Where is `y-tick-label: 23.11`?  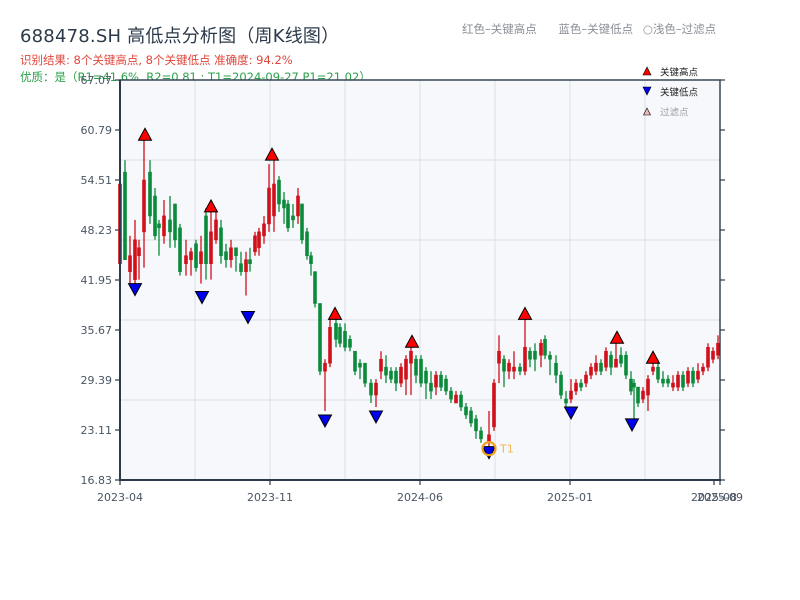
y-tick-label: 23.11 is located at coordinates (97, 430).